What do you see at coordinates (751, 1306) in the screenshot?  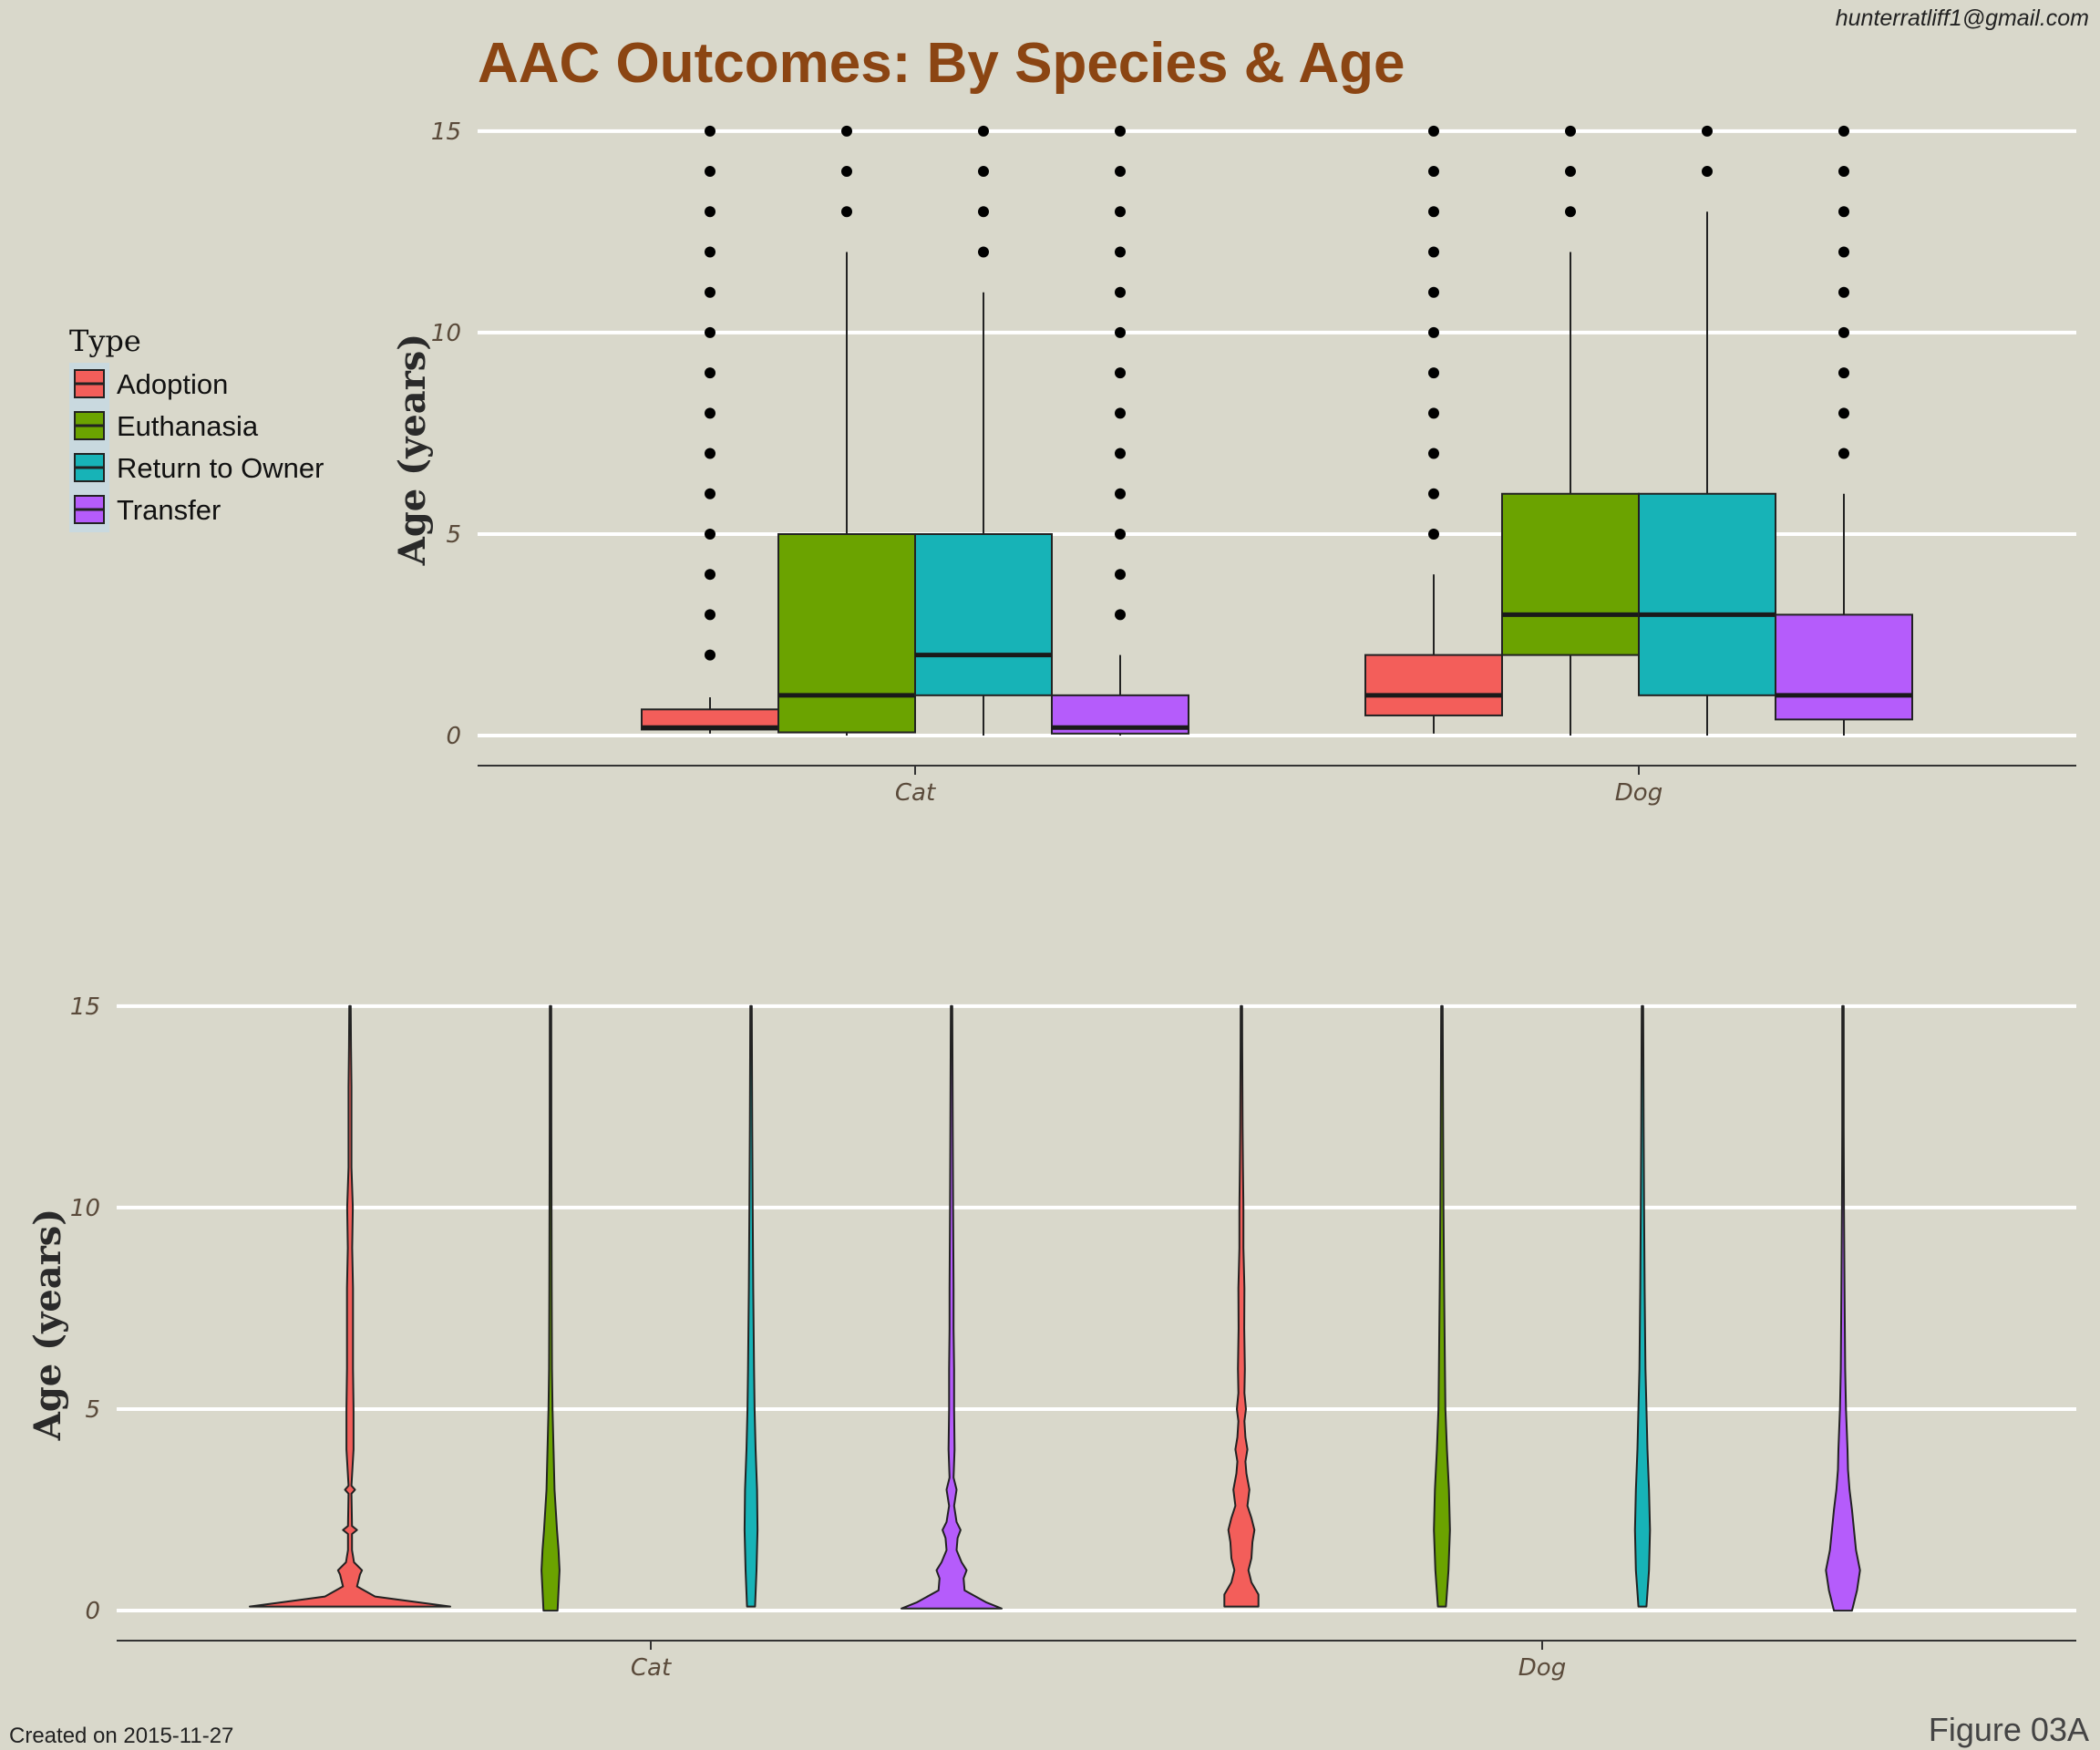 I see `violin-return-to-owner-cat` at bounding box center [751, 1306].